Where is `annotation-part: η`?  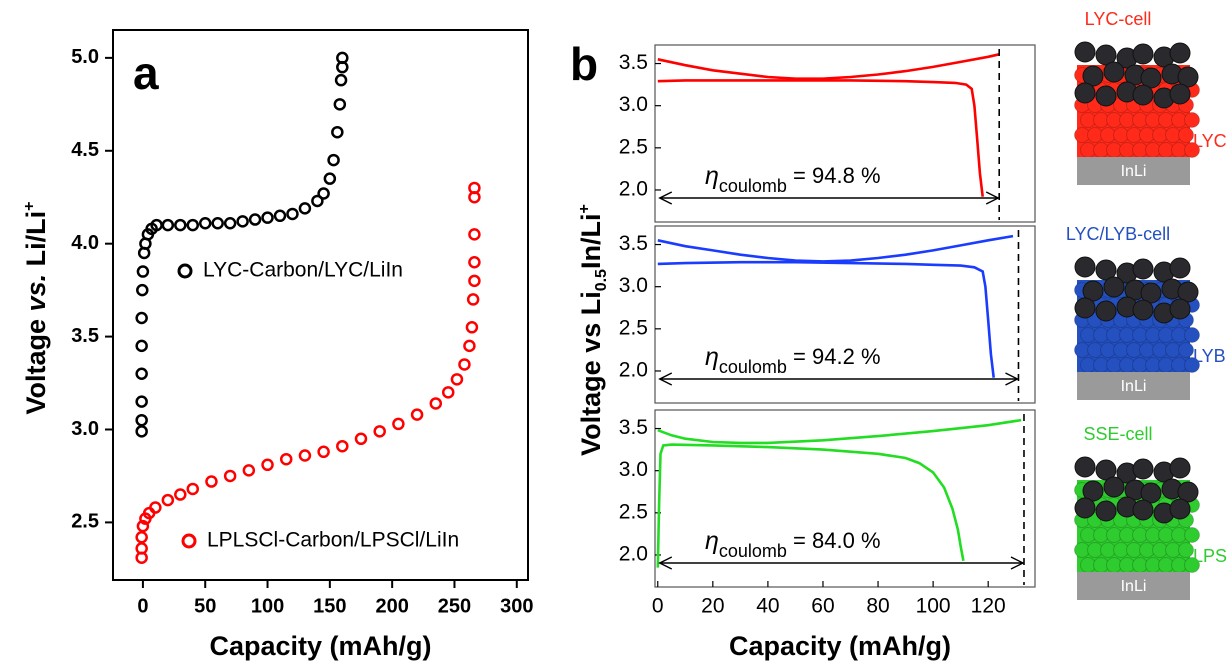
annotation-part: η is located at coordinates (712, 357).